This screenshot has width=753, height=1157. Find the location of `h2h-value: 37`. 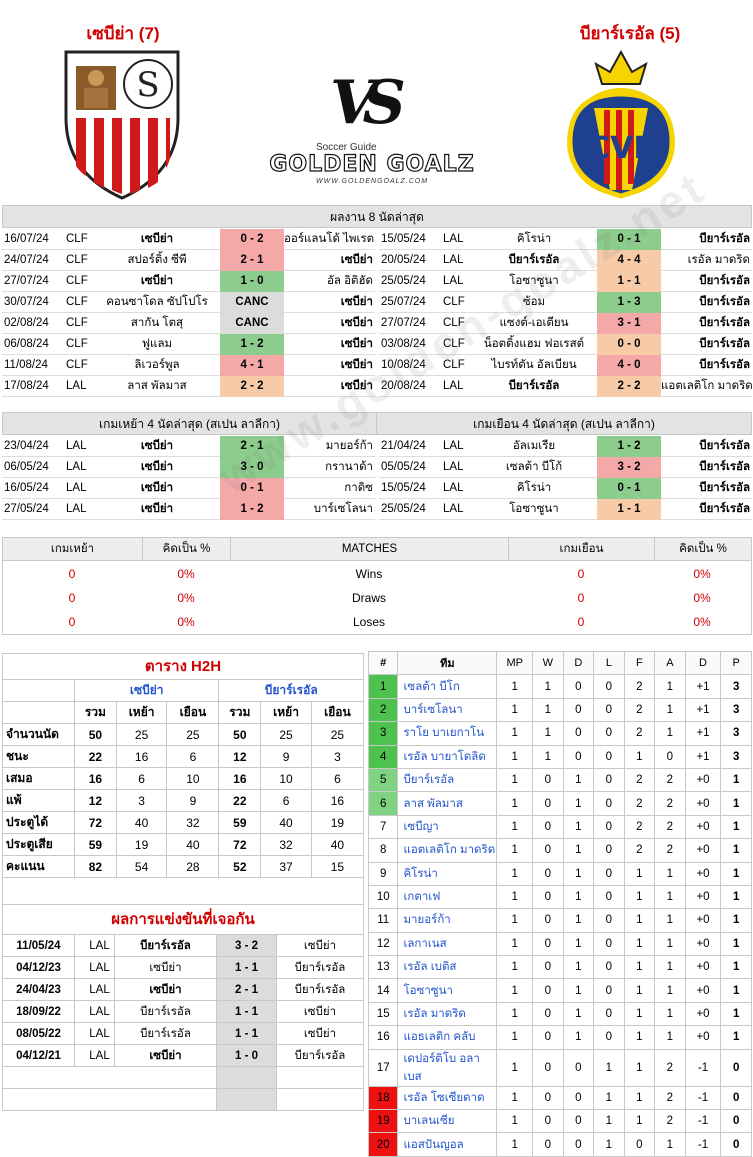

h2h-value: 37 is located at coordinates (286, 866).